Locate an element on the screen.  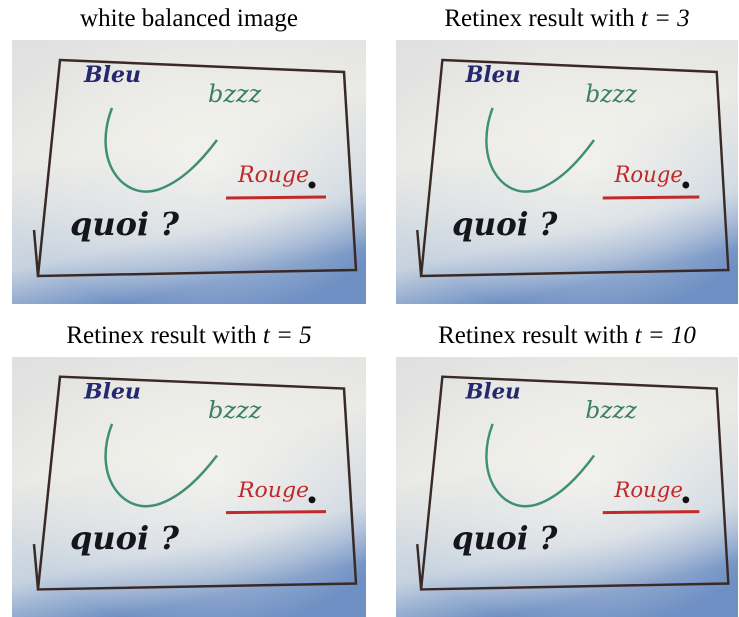
caption: Retinex result with t = 3 is located at coordinates (566, 18).